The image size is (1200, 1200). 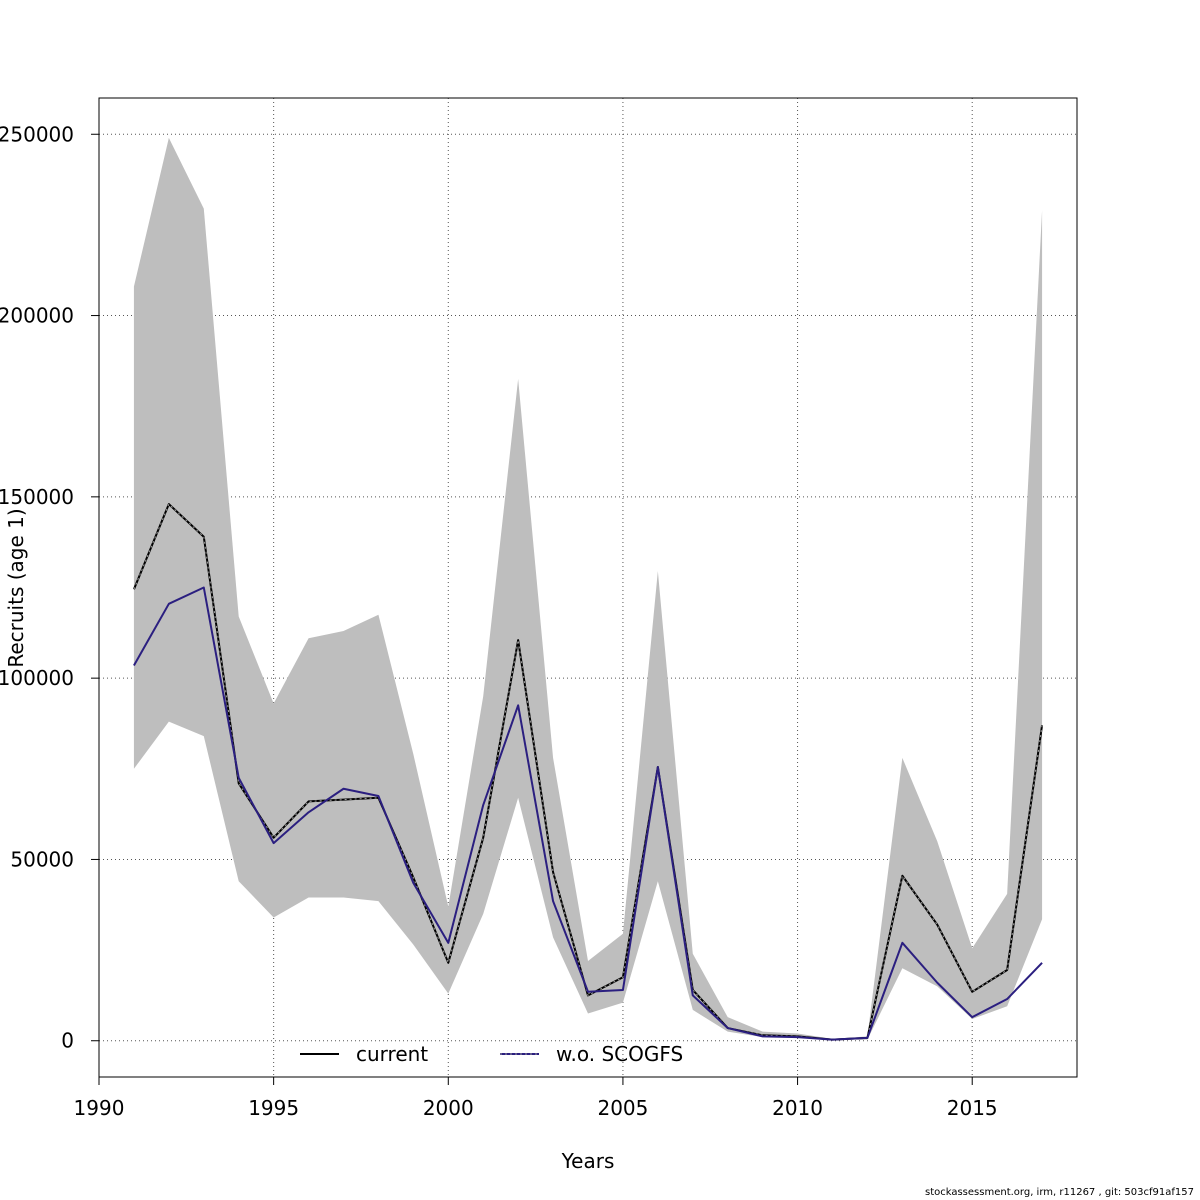 I want to click on y-tick-label: 50000, so click(x=42, y=859).